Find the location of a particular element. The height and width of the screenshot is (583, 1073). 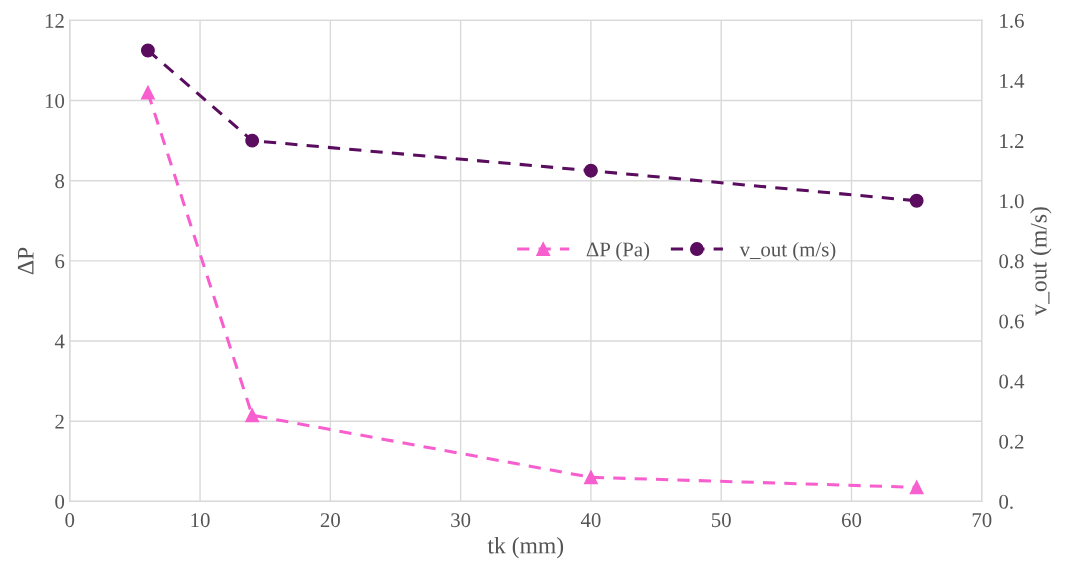

x-tick-label: 10 is located at coordinates (200, 520).